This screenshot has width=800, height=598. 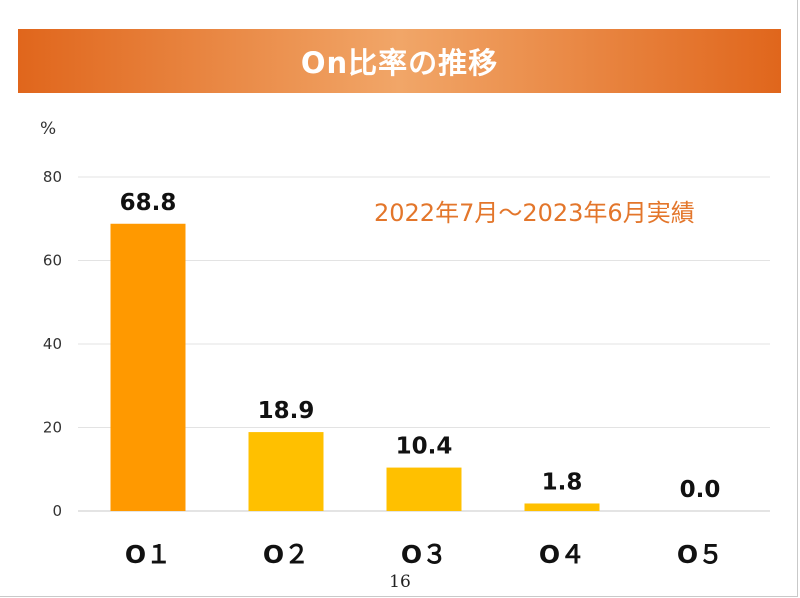 I want to click on data-label: 0.0, so click(x=700, y=490).